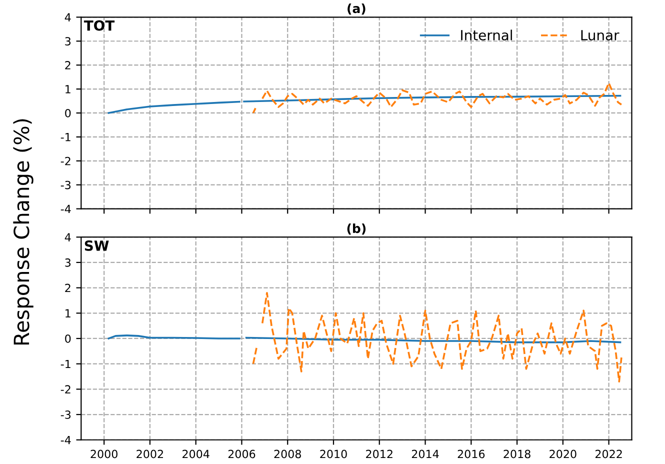 Image resolution: width=665 pixels, height=464 pixels. I want to click on chart-title: (b), so click(356, 229).